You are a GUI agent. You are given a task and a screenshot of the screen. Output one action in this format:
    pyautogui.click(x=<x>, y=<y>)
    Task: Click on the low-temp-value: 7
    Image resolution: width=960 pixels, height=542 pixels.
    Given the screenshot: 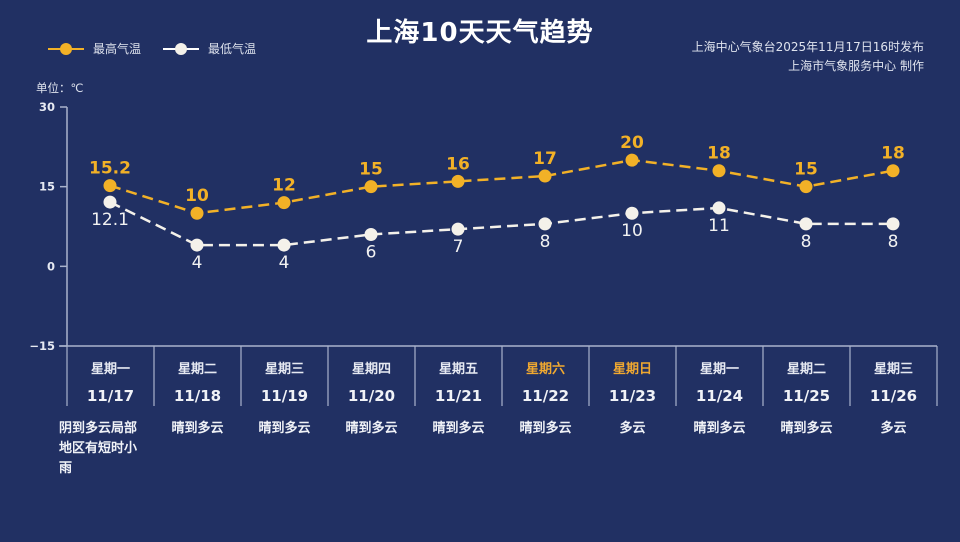 What is the action you would take?
    pyautogui.click(x=458, y=247)
    